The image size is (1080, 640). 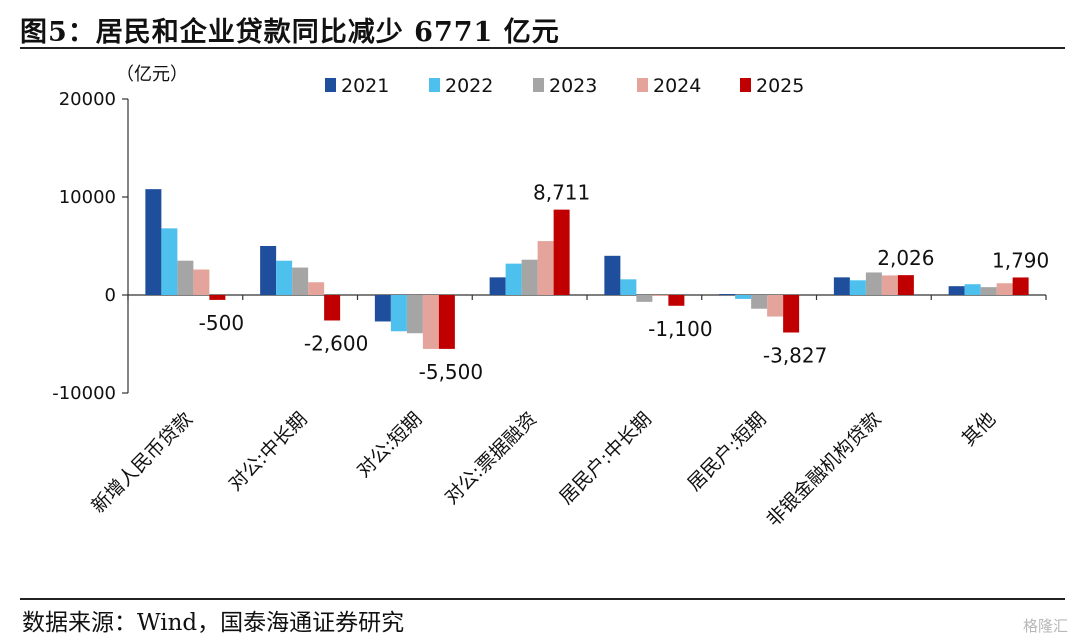 What do you see at coordinates (213, 623) in the screenshot?
I see `source-note: 数据来源：Wind，国泰海通证券研究` at bounding box center [213, 623].